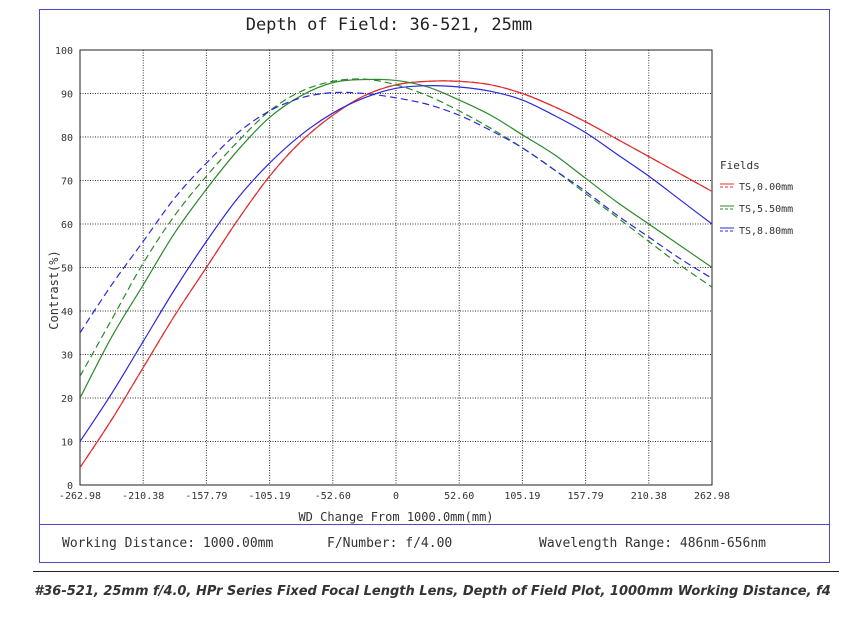 Image resolution: width=865 pixels, height=620 pixels. What do you see at coordinates (522, 496) in the screenshot?
I see `x-tick-label: 105.19` at bounding box center [522, 496].